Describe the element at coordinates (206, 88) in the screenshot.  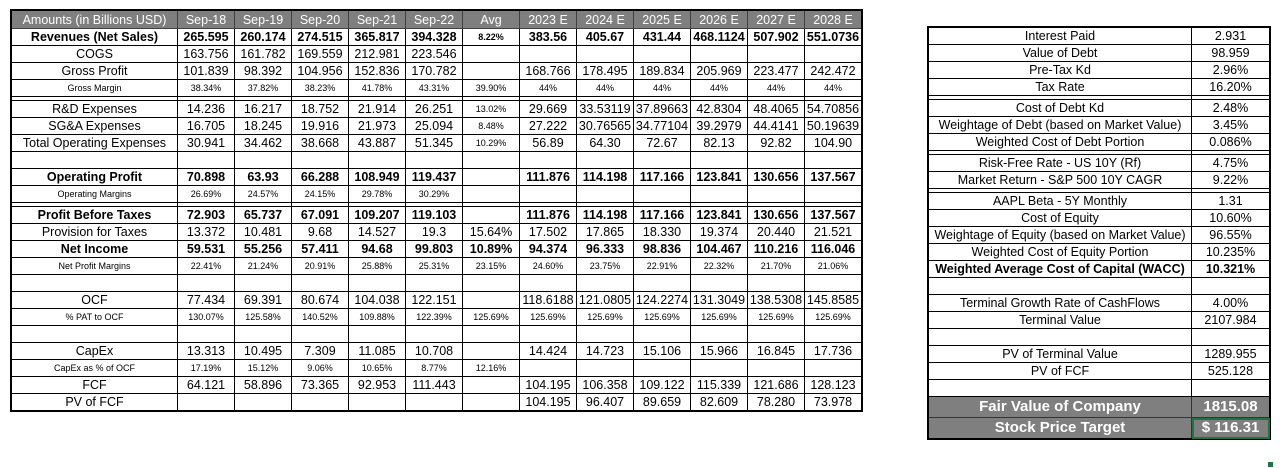
I see `historical-value-cell: 38.34%` at that location.